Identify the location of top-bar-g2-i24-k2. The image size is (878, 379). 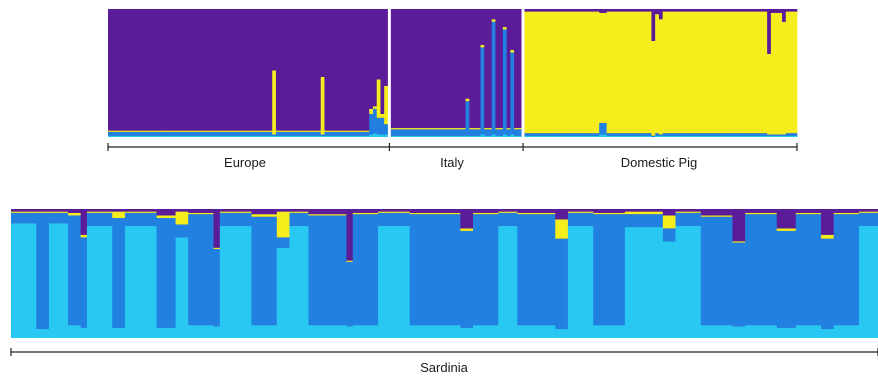
(616, 134).